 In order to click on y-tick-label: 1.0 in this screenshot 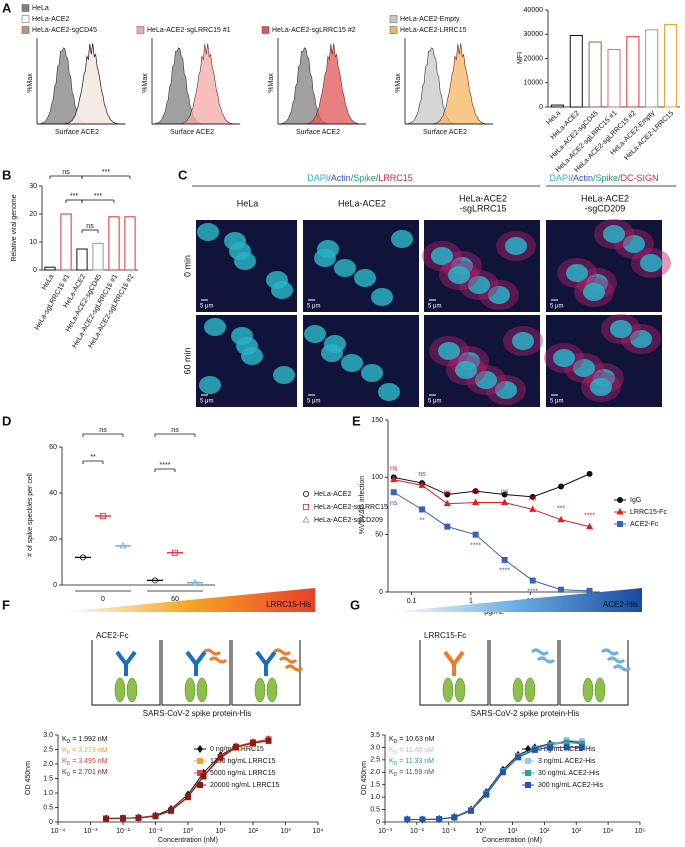, I will do `click(375, 797)`.